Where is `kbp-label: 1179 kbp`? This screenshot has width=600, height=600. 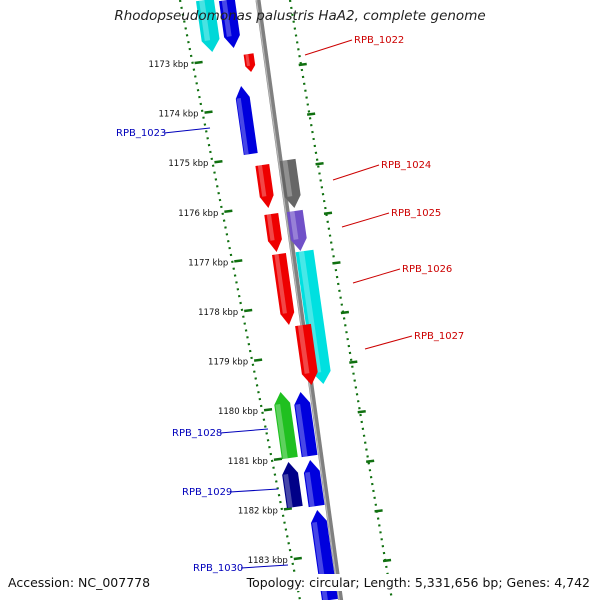
kbp-label: 1179 kbp is located at coordinates (228, 363).